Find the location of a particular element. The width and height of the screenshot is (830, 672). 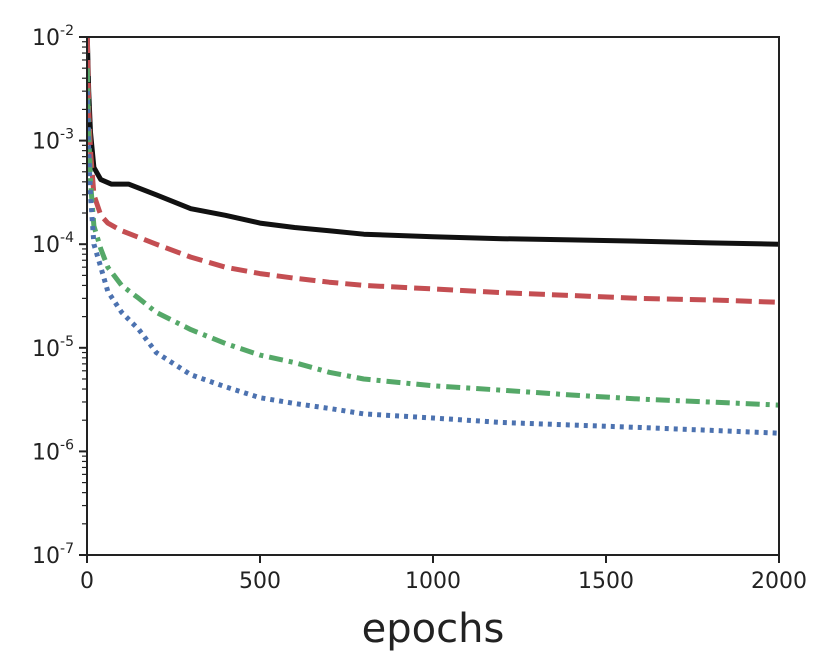

y-tick-exponent: -2 is located at coordinates (67, 31).